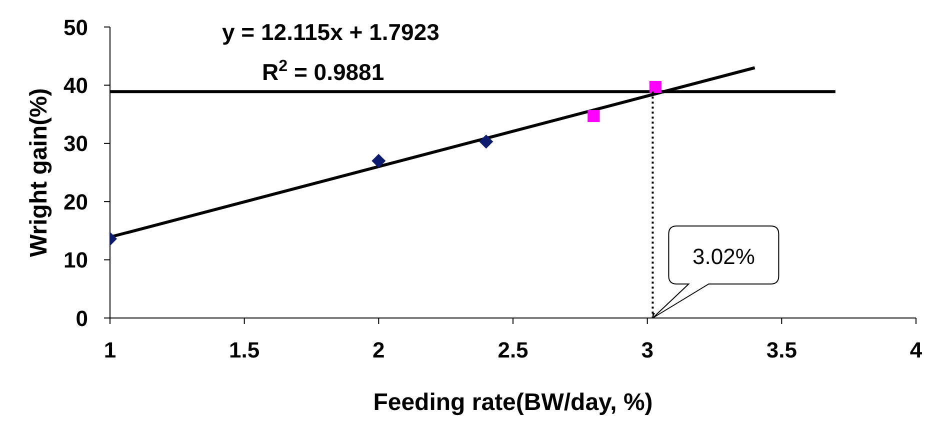 Image resolution: width=936 pixels, height=448 pixels. I want to click on annotation: y = 12.115x + 1.7923, so click(331, 32).